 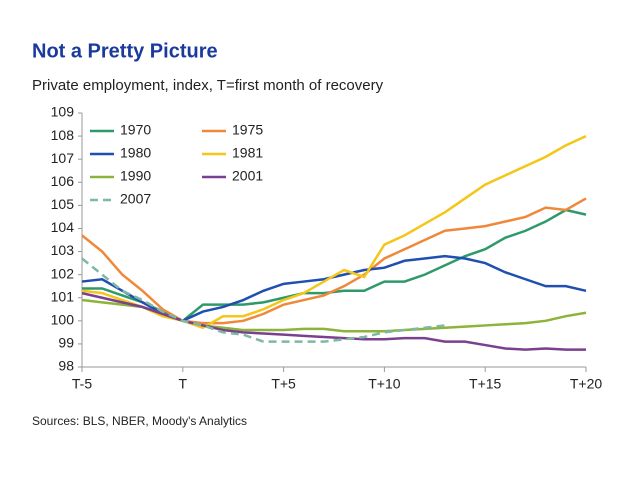 I want to click on legend-label: 1981, so click(x=247, y=153).